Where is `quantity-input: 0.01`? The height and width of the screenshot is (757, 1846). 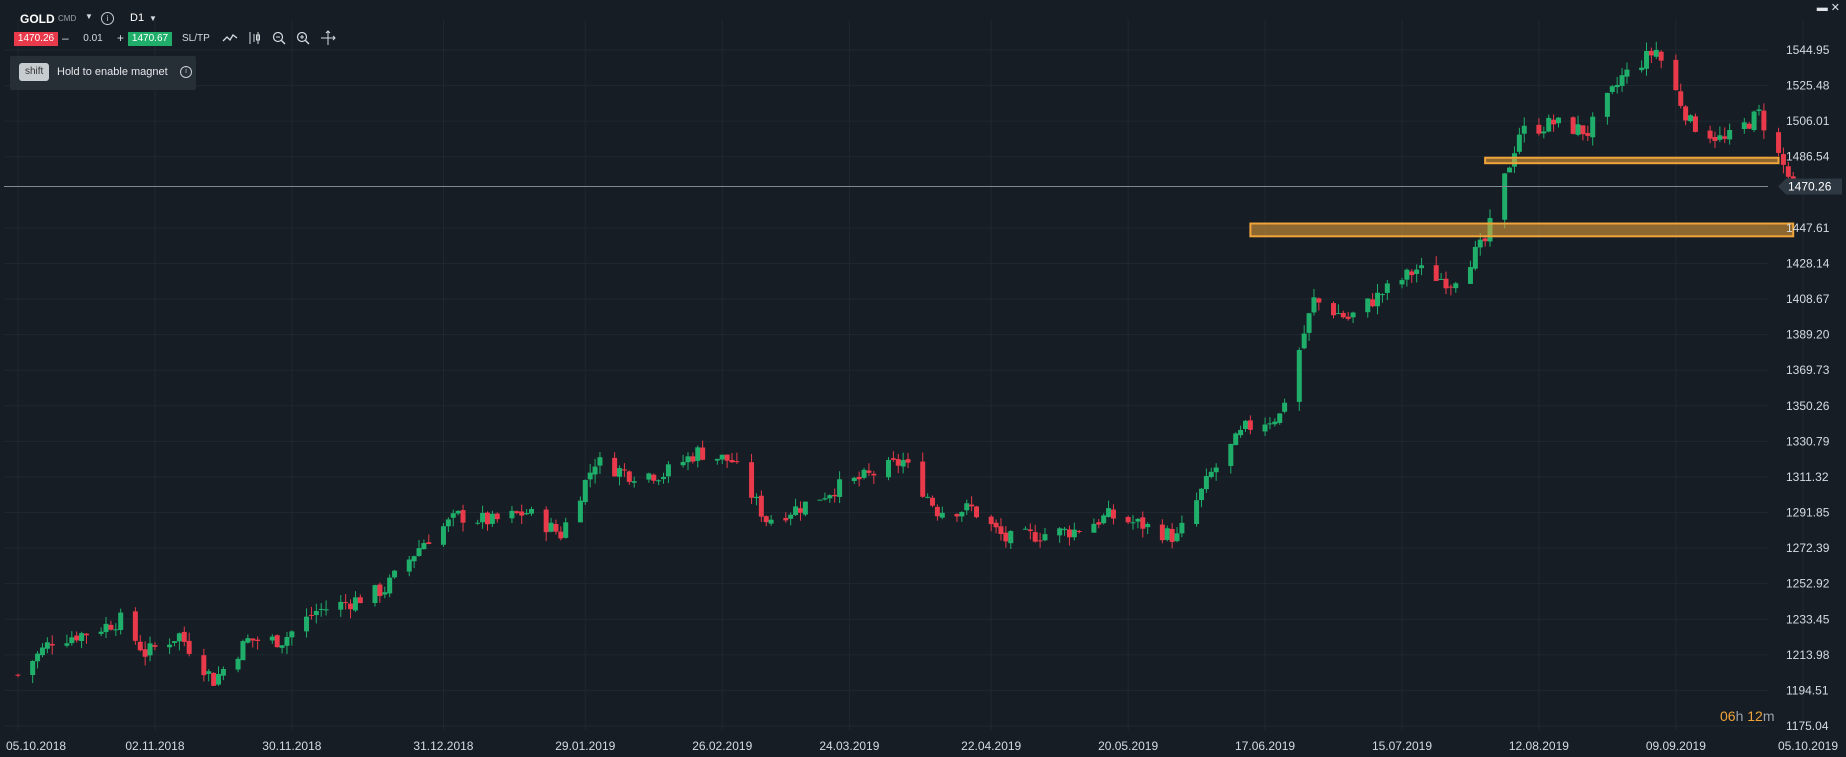 quantity-input: 0.01 is located at coordinates (93, 38).